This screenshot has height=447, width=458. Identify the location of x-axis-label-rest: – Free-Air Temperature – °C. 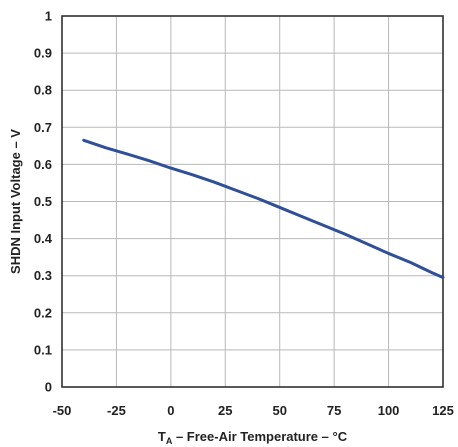
(259, 436).